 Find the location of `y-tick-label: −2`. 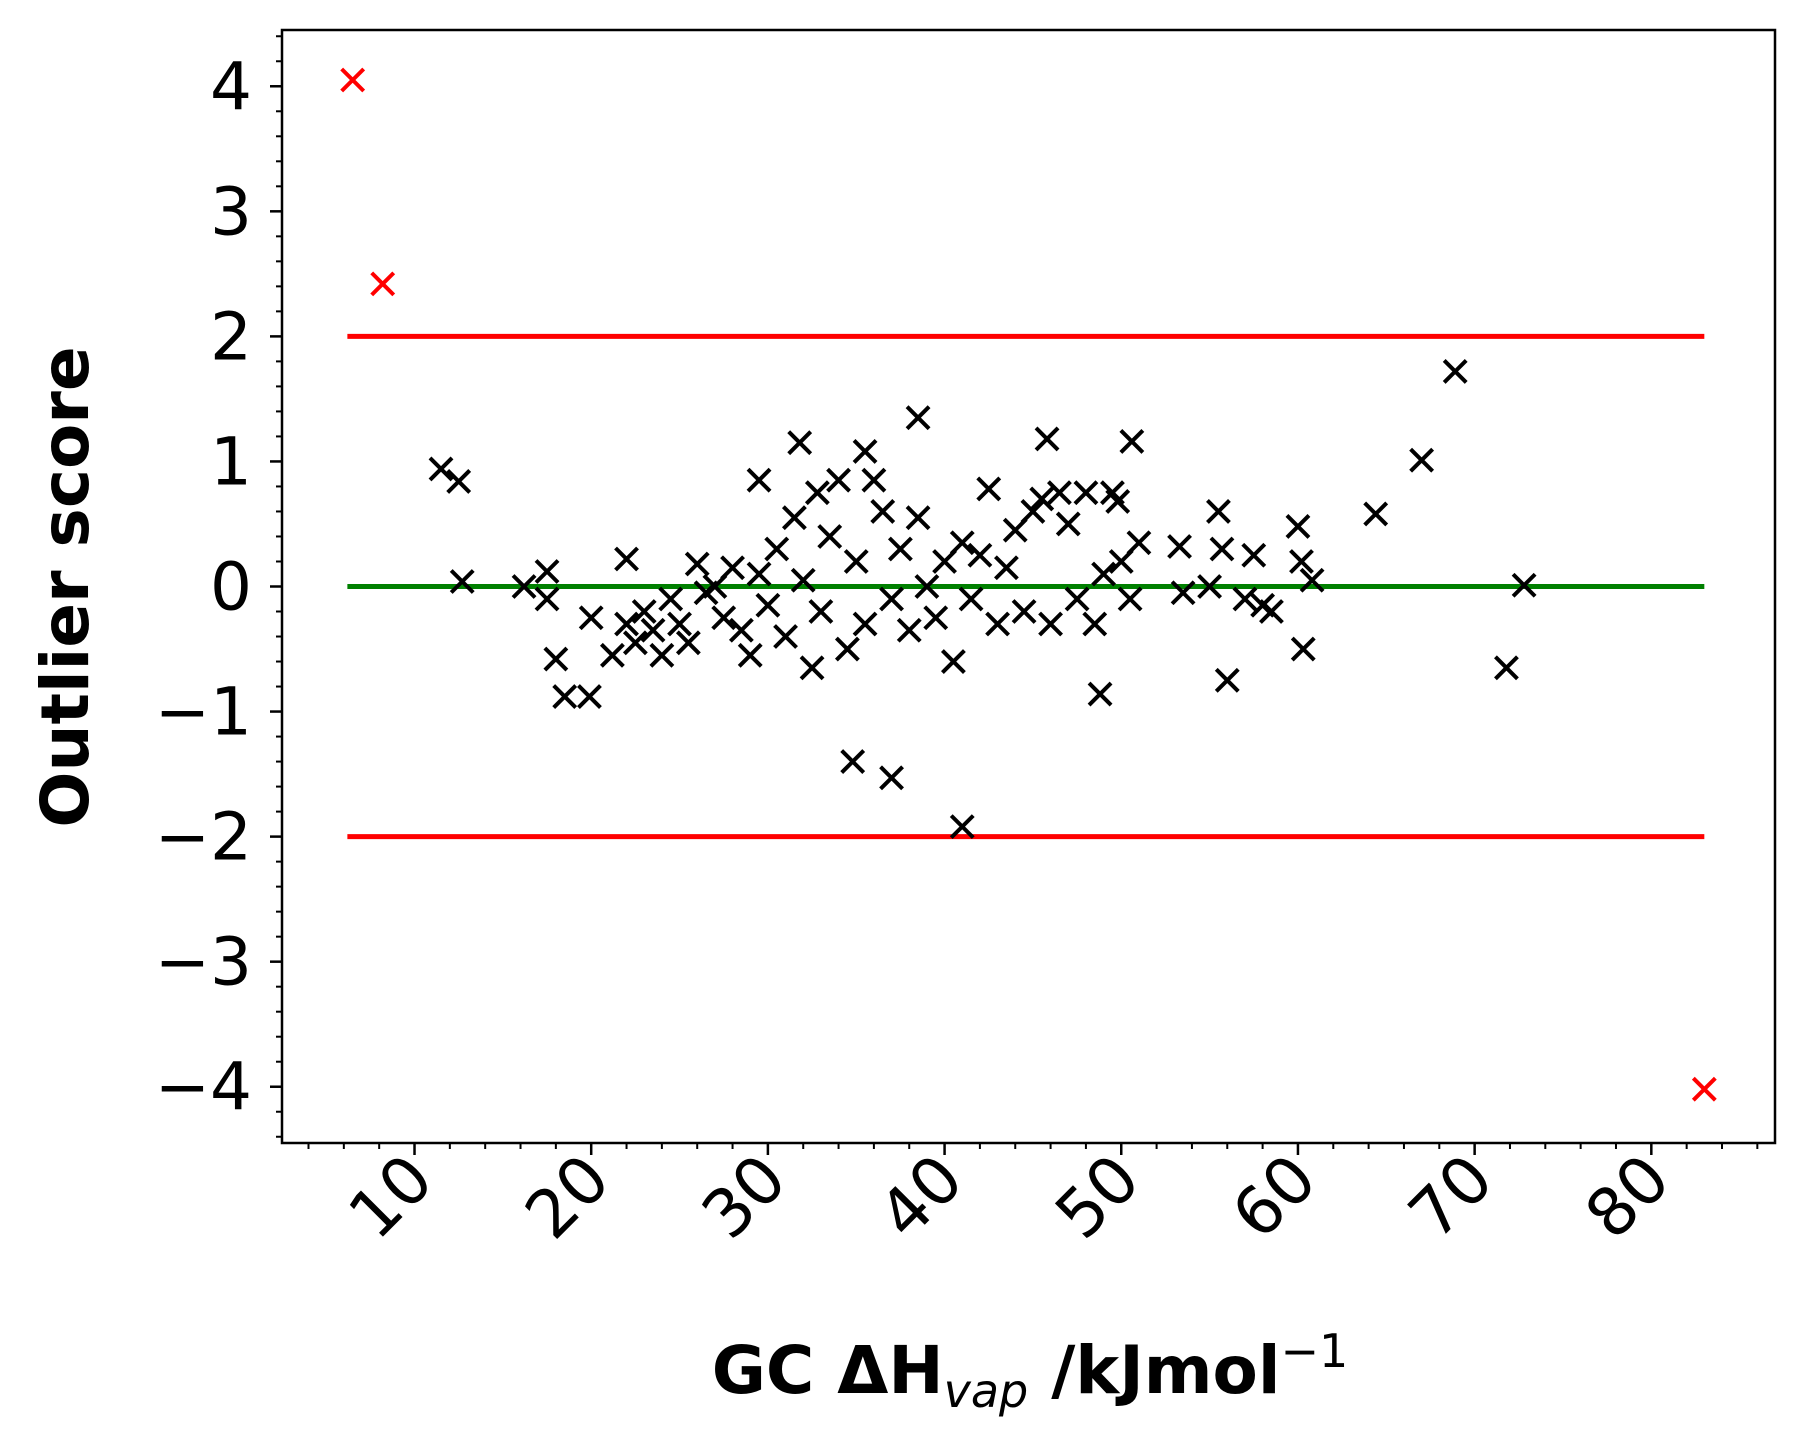

y-tick-label: −2 is located at coordinates (203, 837).